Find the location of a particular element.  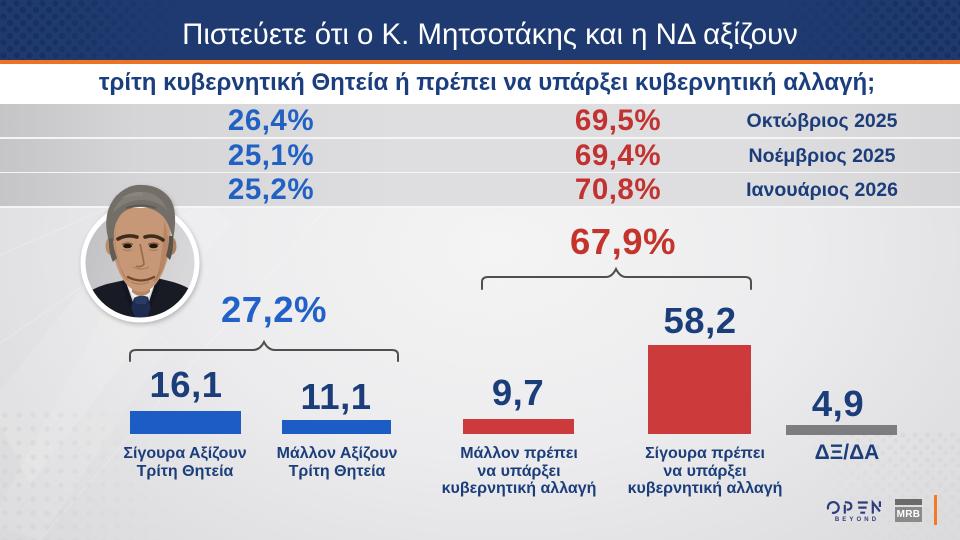

svg-text: BEYOND is located at coordinates (857, 520).